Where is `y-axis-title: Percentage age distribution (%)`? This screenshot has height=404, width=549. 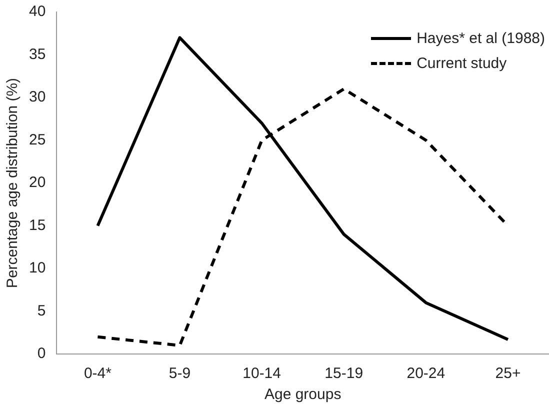
y-axis-title: Percentage age distribution (%) is located at coordinates (13, 183).